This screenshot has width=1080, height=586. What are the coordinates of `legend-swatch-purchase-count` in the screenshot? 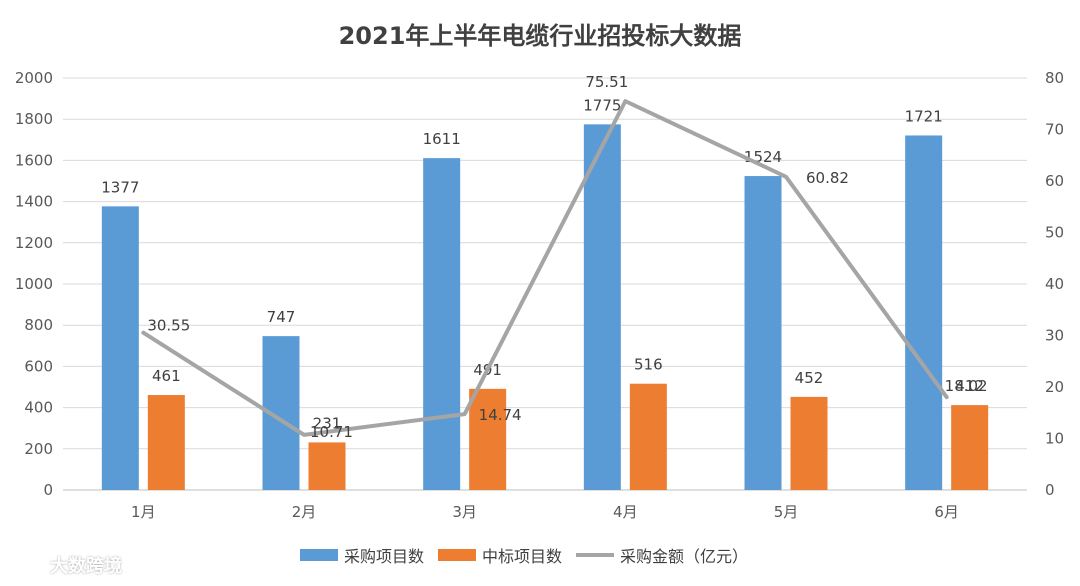 It's located at (319, 555).